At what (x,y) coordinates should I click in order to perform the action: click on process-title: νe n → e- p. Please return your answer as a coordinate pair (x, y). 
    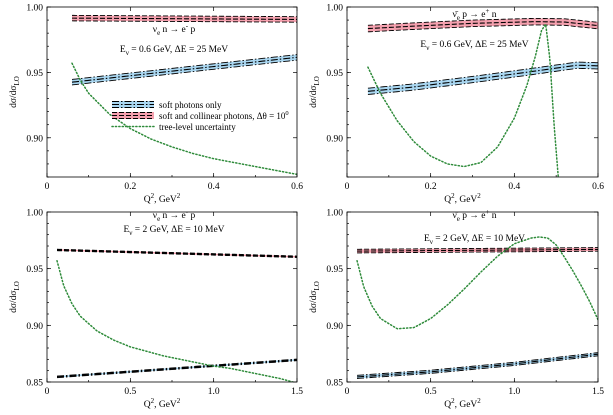
    Looking at the image, I should click on (174, 29).